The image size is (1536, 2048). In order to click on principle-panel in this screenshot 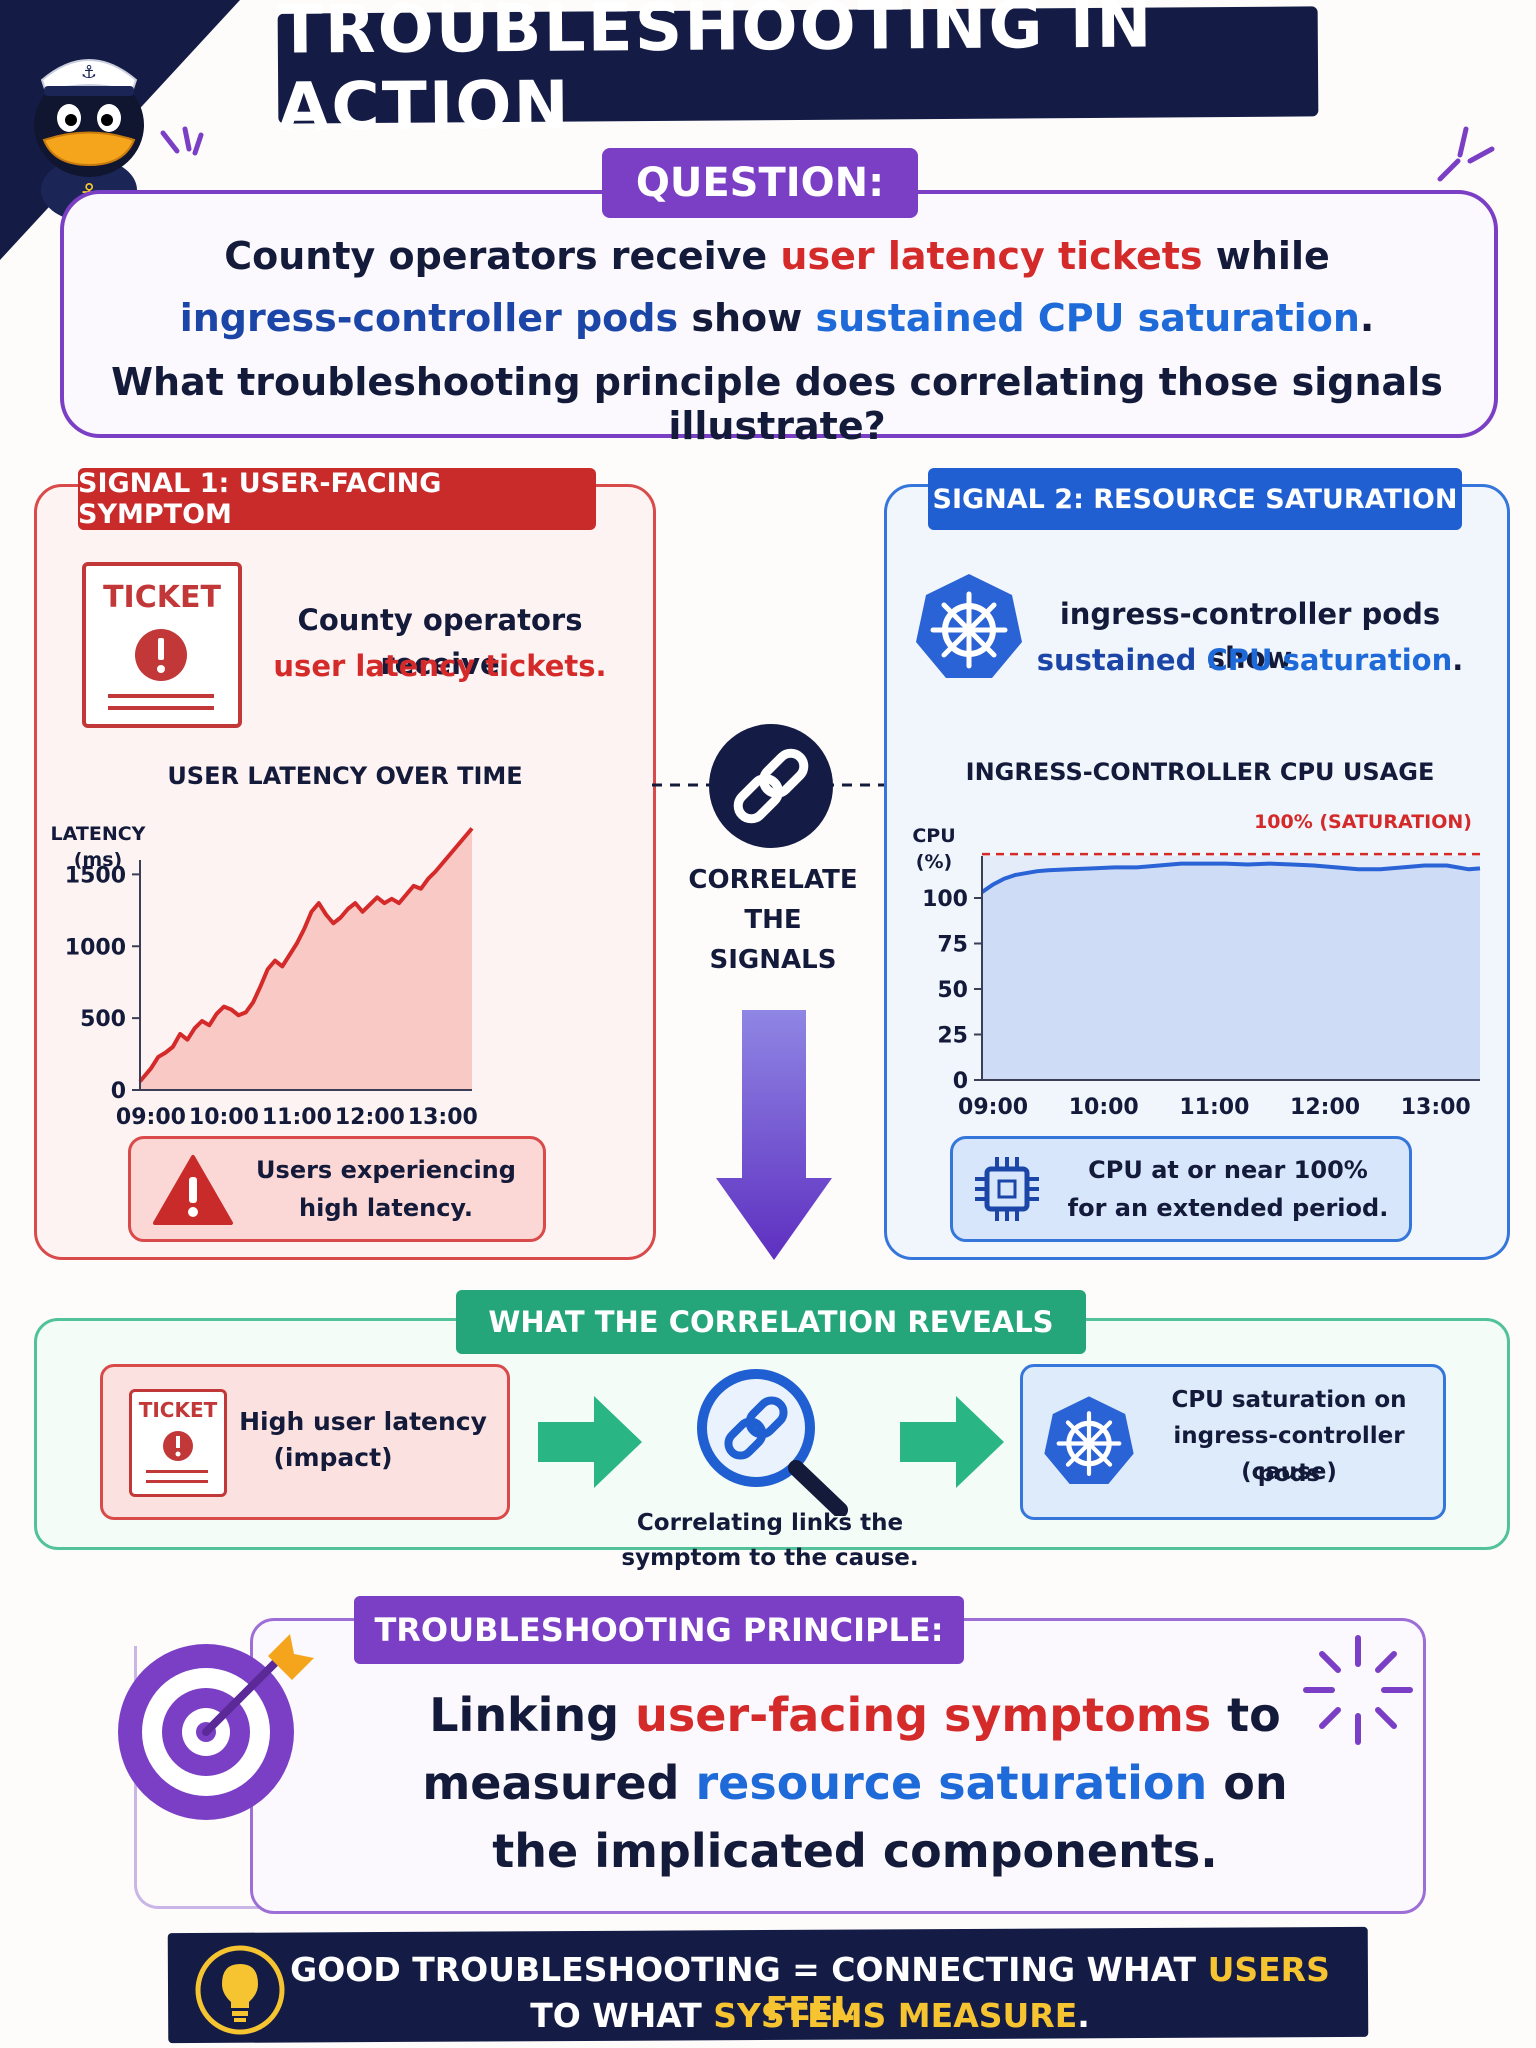, I will do `click(838, 1766)`.